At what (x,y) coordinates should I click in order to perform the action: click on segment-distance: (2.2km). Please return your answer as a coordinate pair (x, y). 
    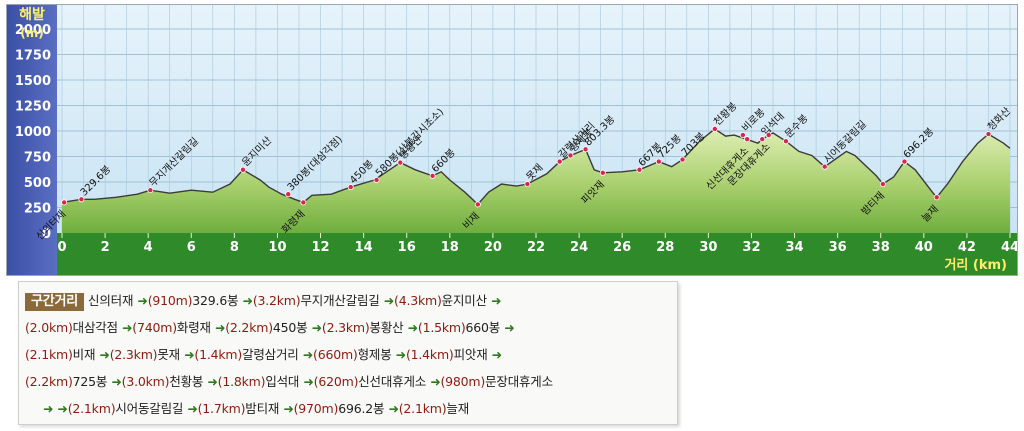
    Looking at the image, I should click on (49, 381).